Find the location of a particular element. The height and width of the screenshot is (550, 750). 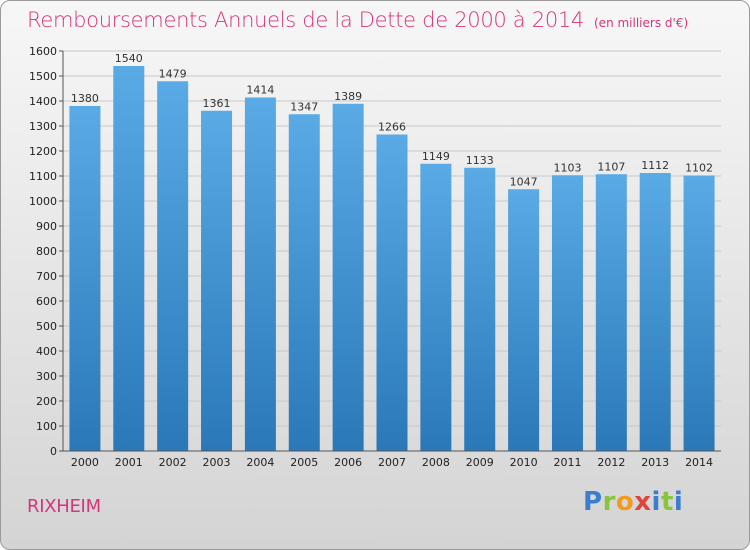

y-tick-label: 1400 is located at coordinates (43, 101).